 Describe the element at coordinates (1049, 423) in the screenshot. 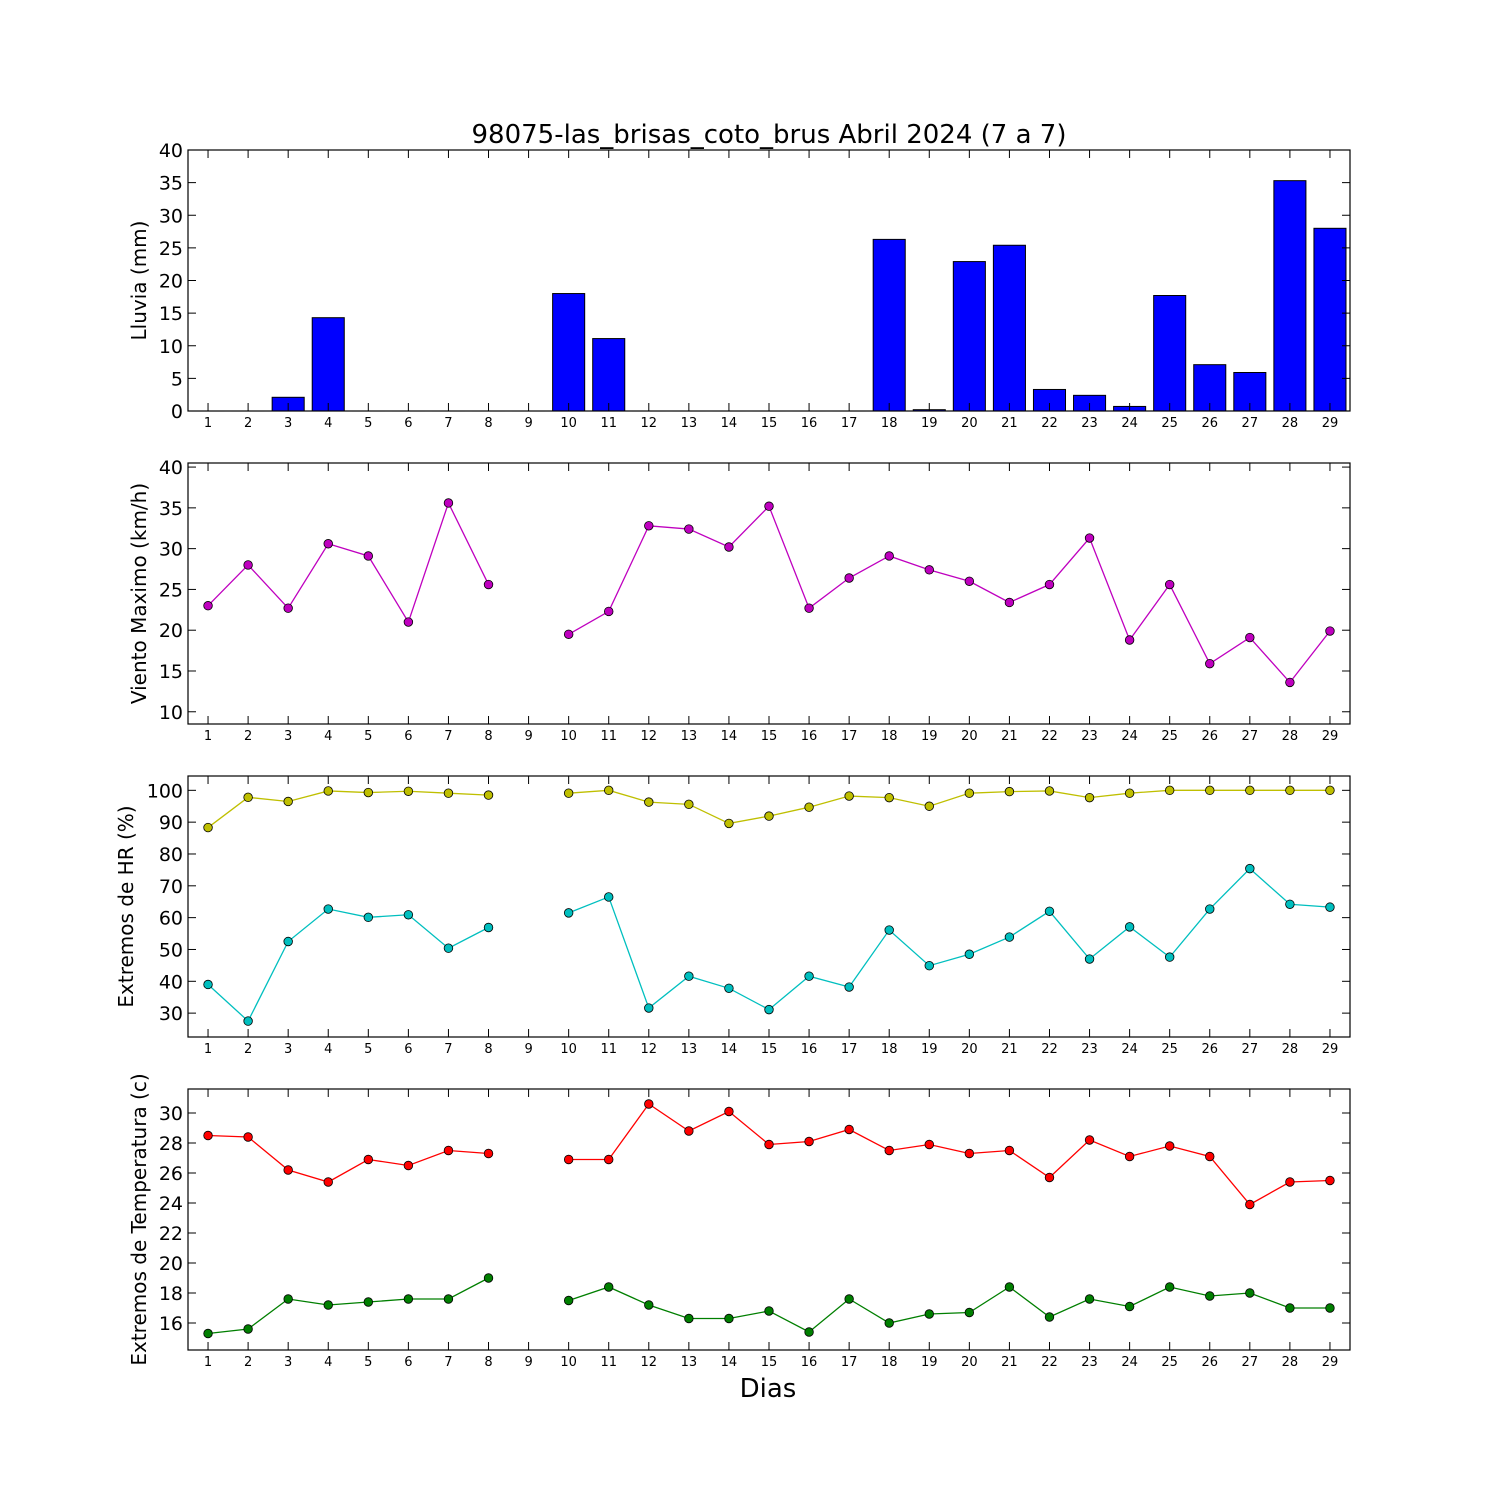

I see `rain-xtick-label-22: 22` at that location.